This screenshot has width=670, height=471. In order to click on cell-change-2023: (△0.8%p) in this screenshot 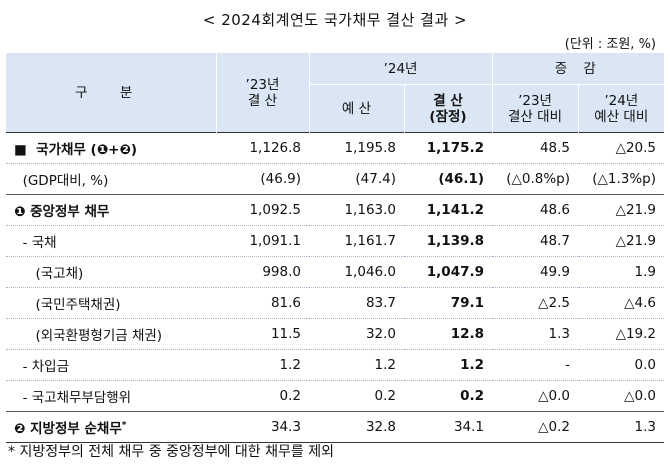, I will do `click(535, 179)`.